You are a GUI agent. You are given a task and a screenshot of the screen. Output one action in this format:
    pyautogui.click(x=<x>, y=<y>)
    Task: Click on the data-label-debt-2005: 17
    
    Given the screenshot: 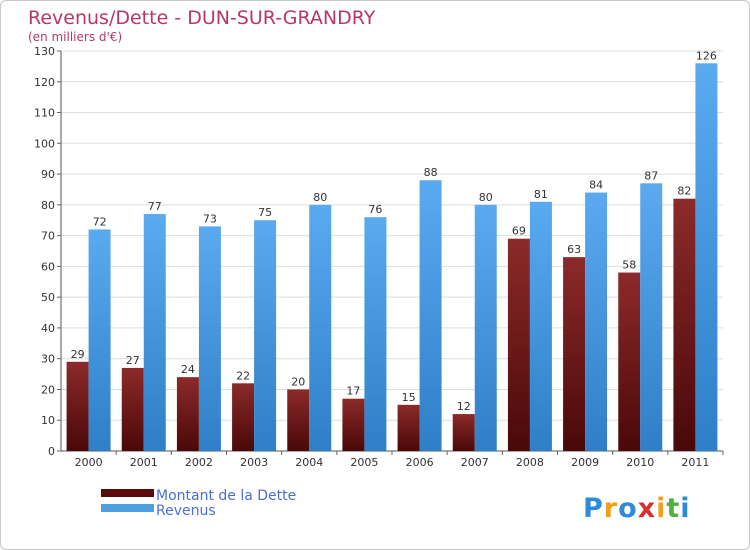 What is the action you would take?
    pyautogui.click(x=353, y=391)
    